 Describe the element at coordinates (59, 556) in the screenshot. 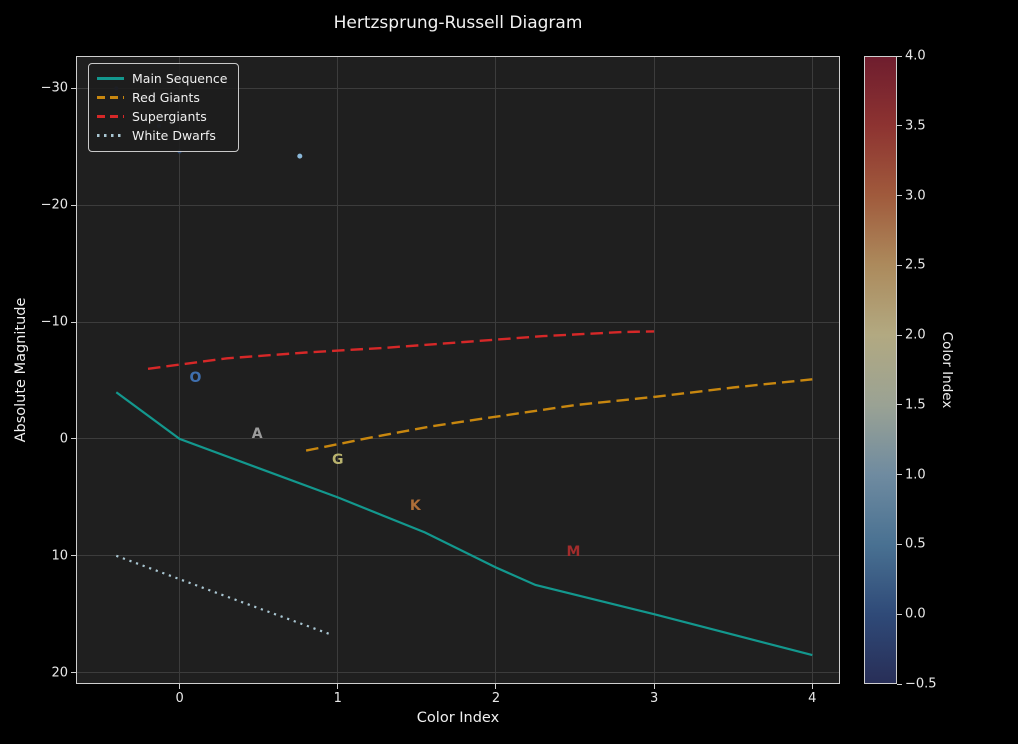

I see `y-tick-label: 10` at that location.